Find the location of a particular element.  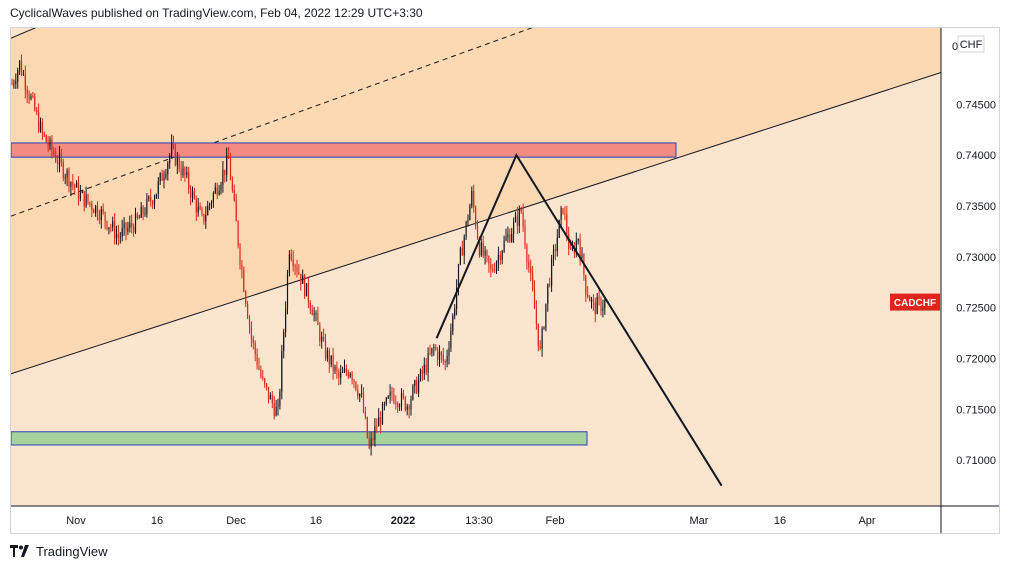

y-tick-label-top: 0 is located at coordinates (955, 47).